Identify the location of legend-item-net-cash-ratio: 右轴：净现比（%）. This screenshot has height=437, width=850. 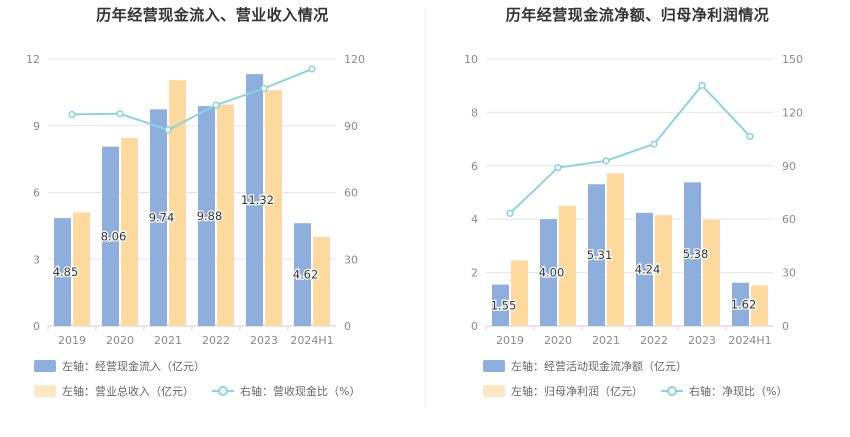
(724, 391).